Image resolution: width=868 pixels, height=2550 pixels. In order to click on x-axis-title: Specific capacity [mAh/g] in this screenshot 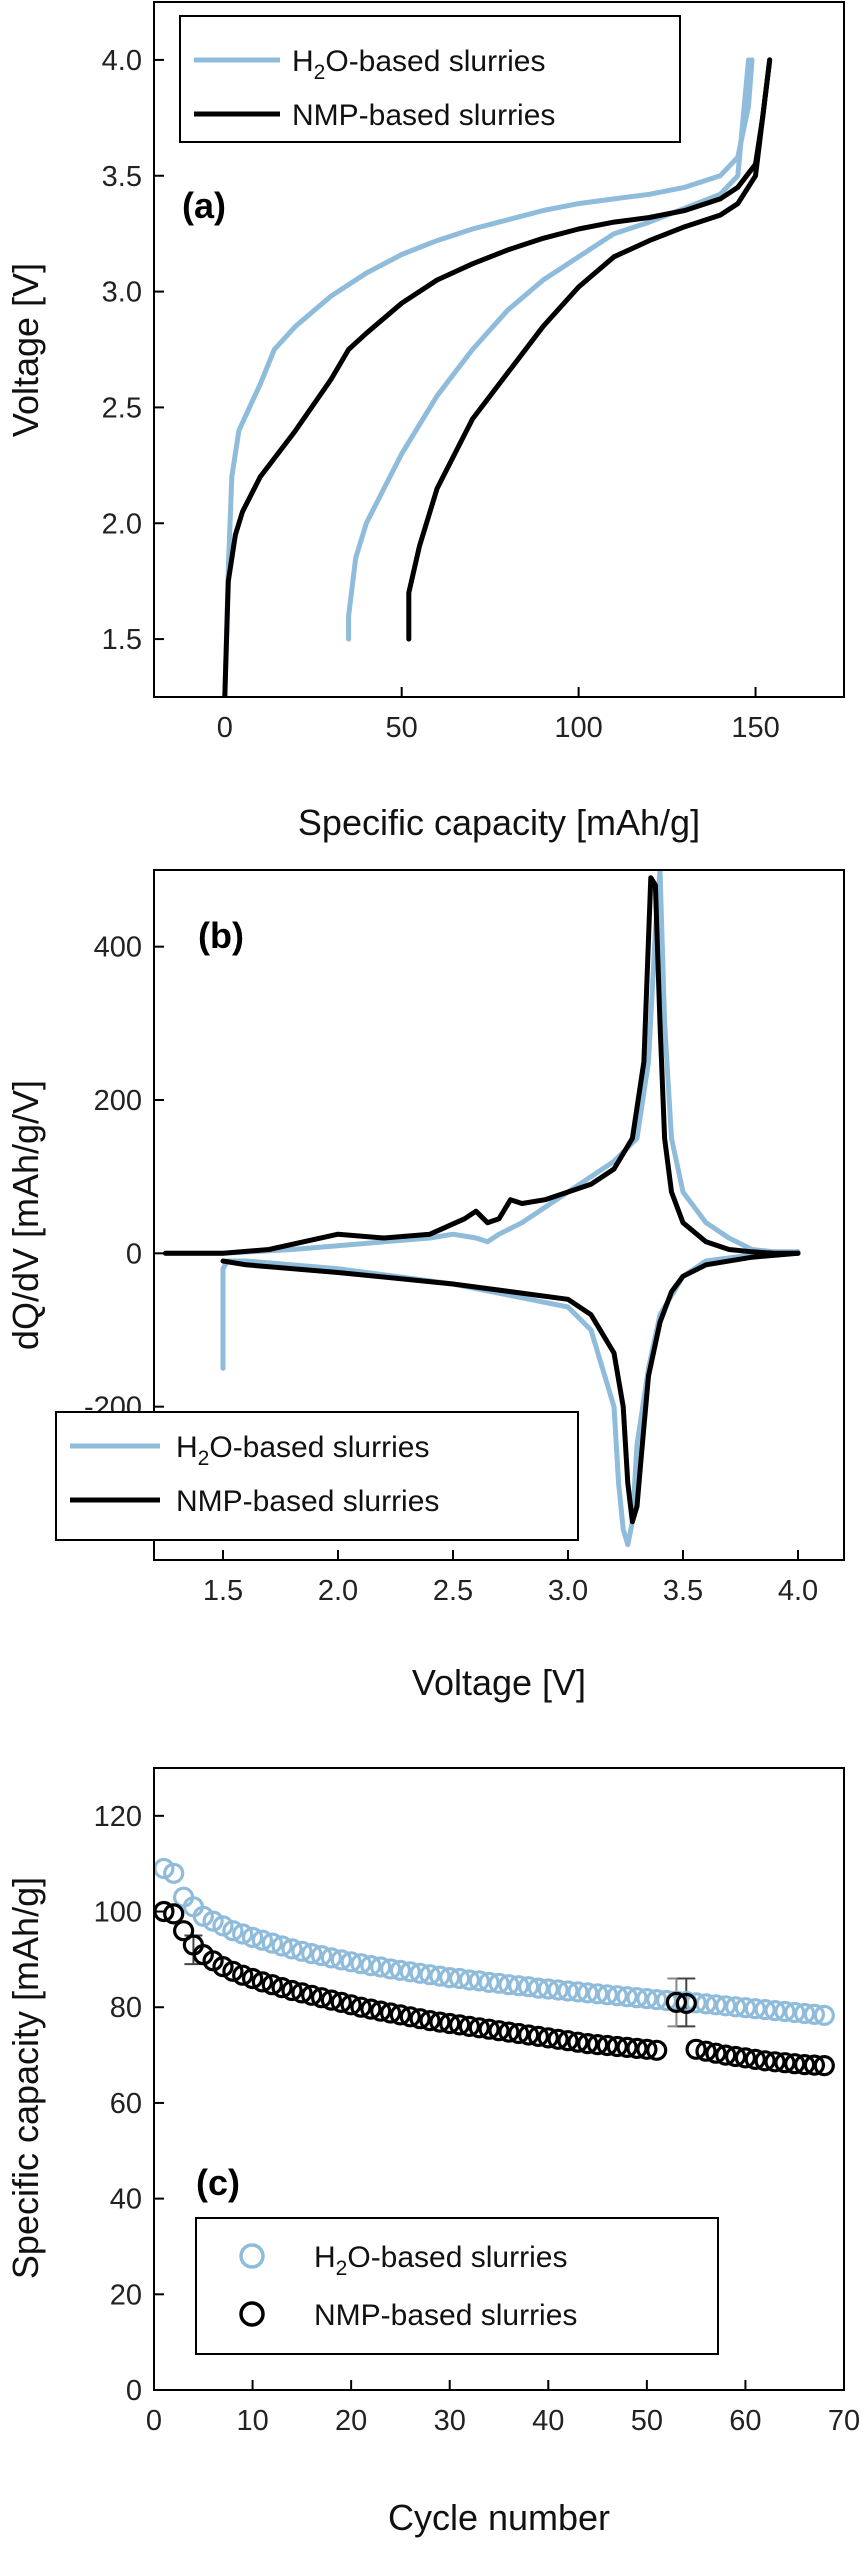, I will do `click(499, 822)`.